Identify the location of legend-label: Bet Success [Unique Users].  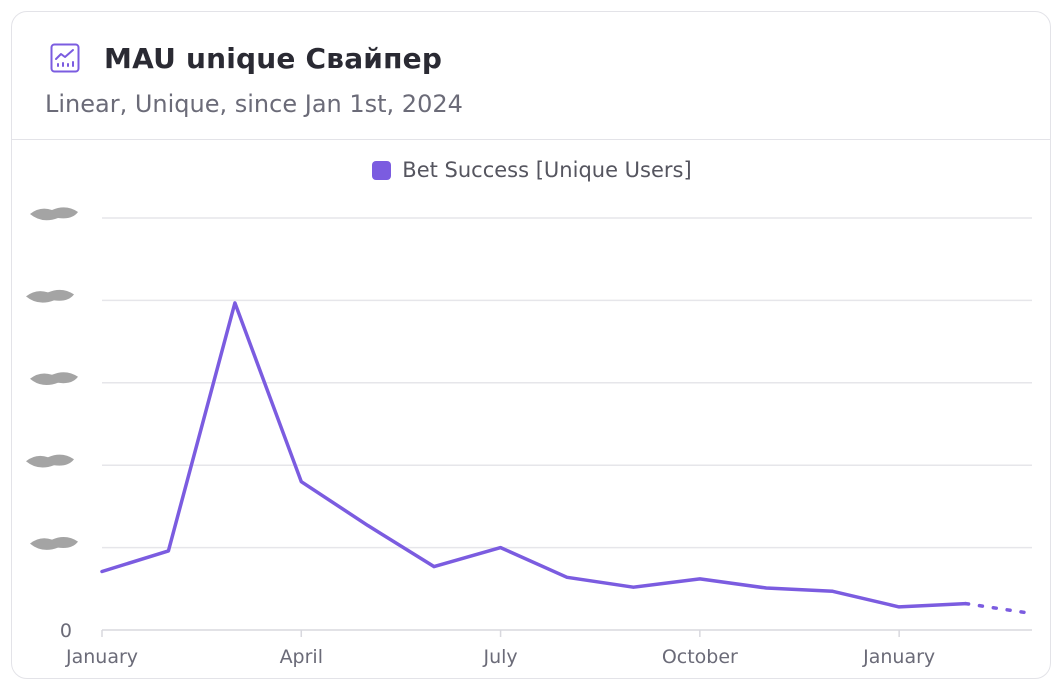
(547, 170).